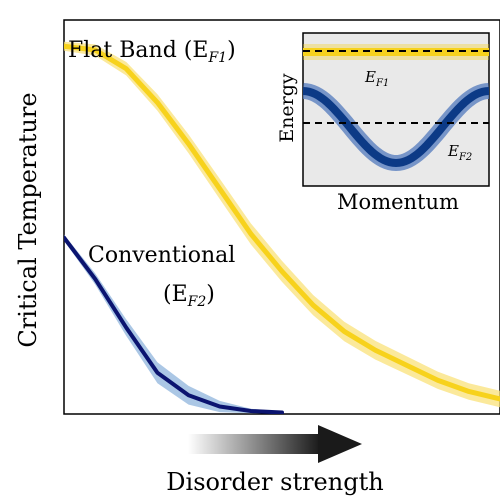  I want to click on flat-band-line, so click(396, 52).